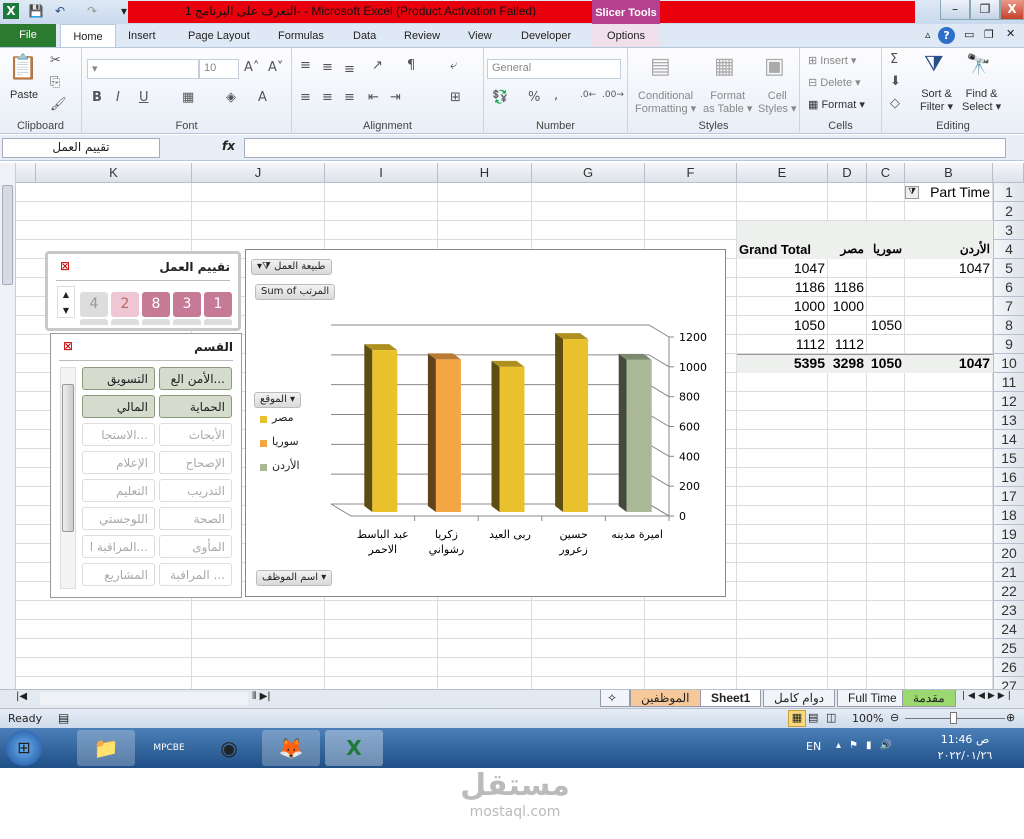 The height and width of the screenshot is (839, 1024). What do you see at coordinates (454, 65) in the screenshot?
I see `wrap-text-icon: ⤶` at bounding box center [454, 65].